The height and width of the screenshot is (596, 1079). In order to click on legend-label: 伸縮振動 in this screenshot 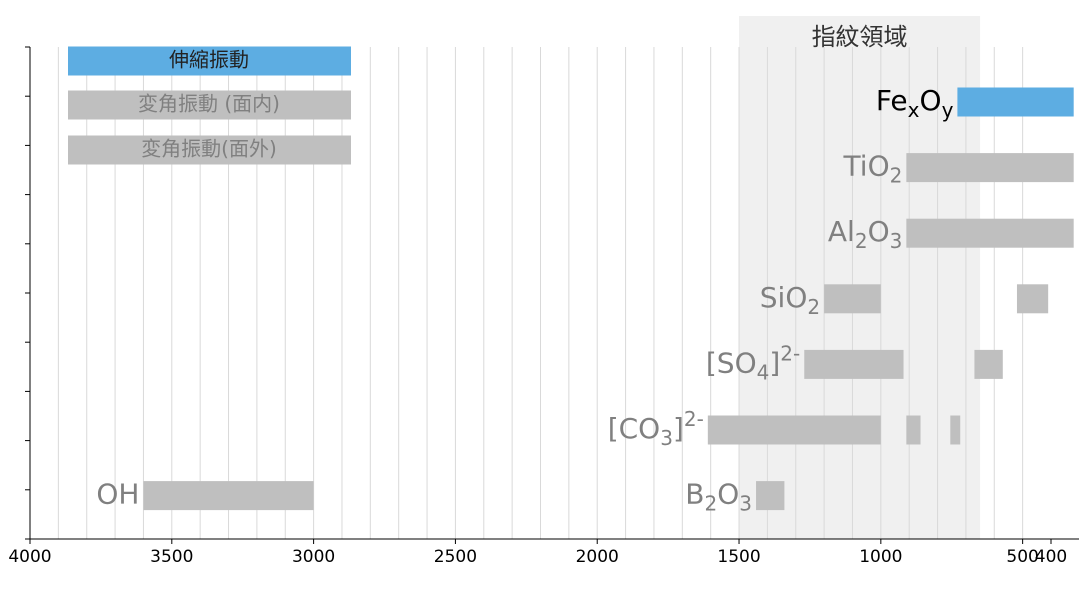, I will do `click(209, 60)`.